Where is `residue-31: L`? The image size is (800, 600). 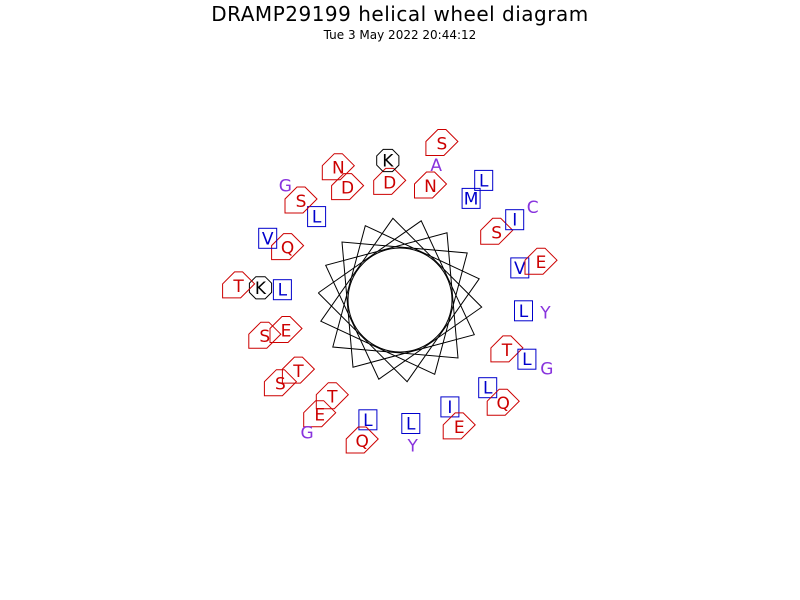 residue-31: L is located at coordinates (484, 180).